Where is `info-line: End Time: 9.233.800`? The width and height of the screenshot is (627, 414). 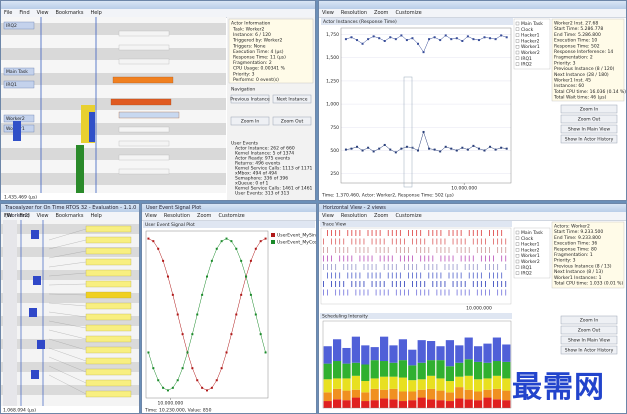
info-line: End Time: 9.233.800 is located at coordinates (577, 238).